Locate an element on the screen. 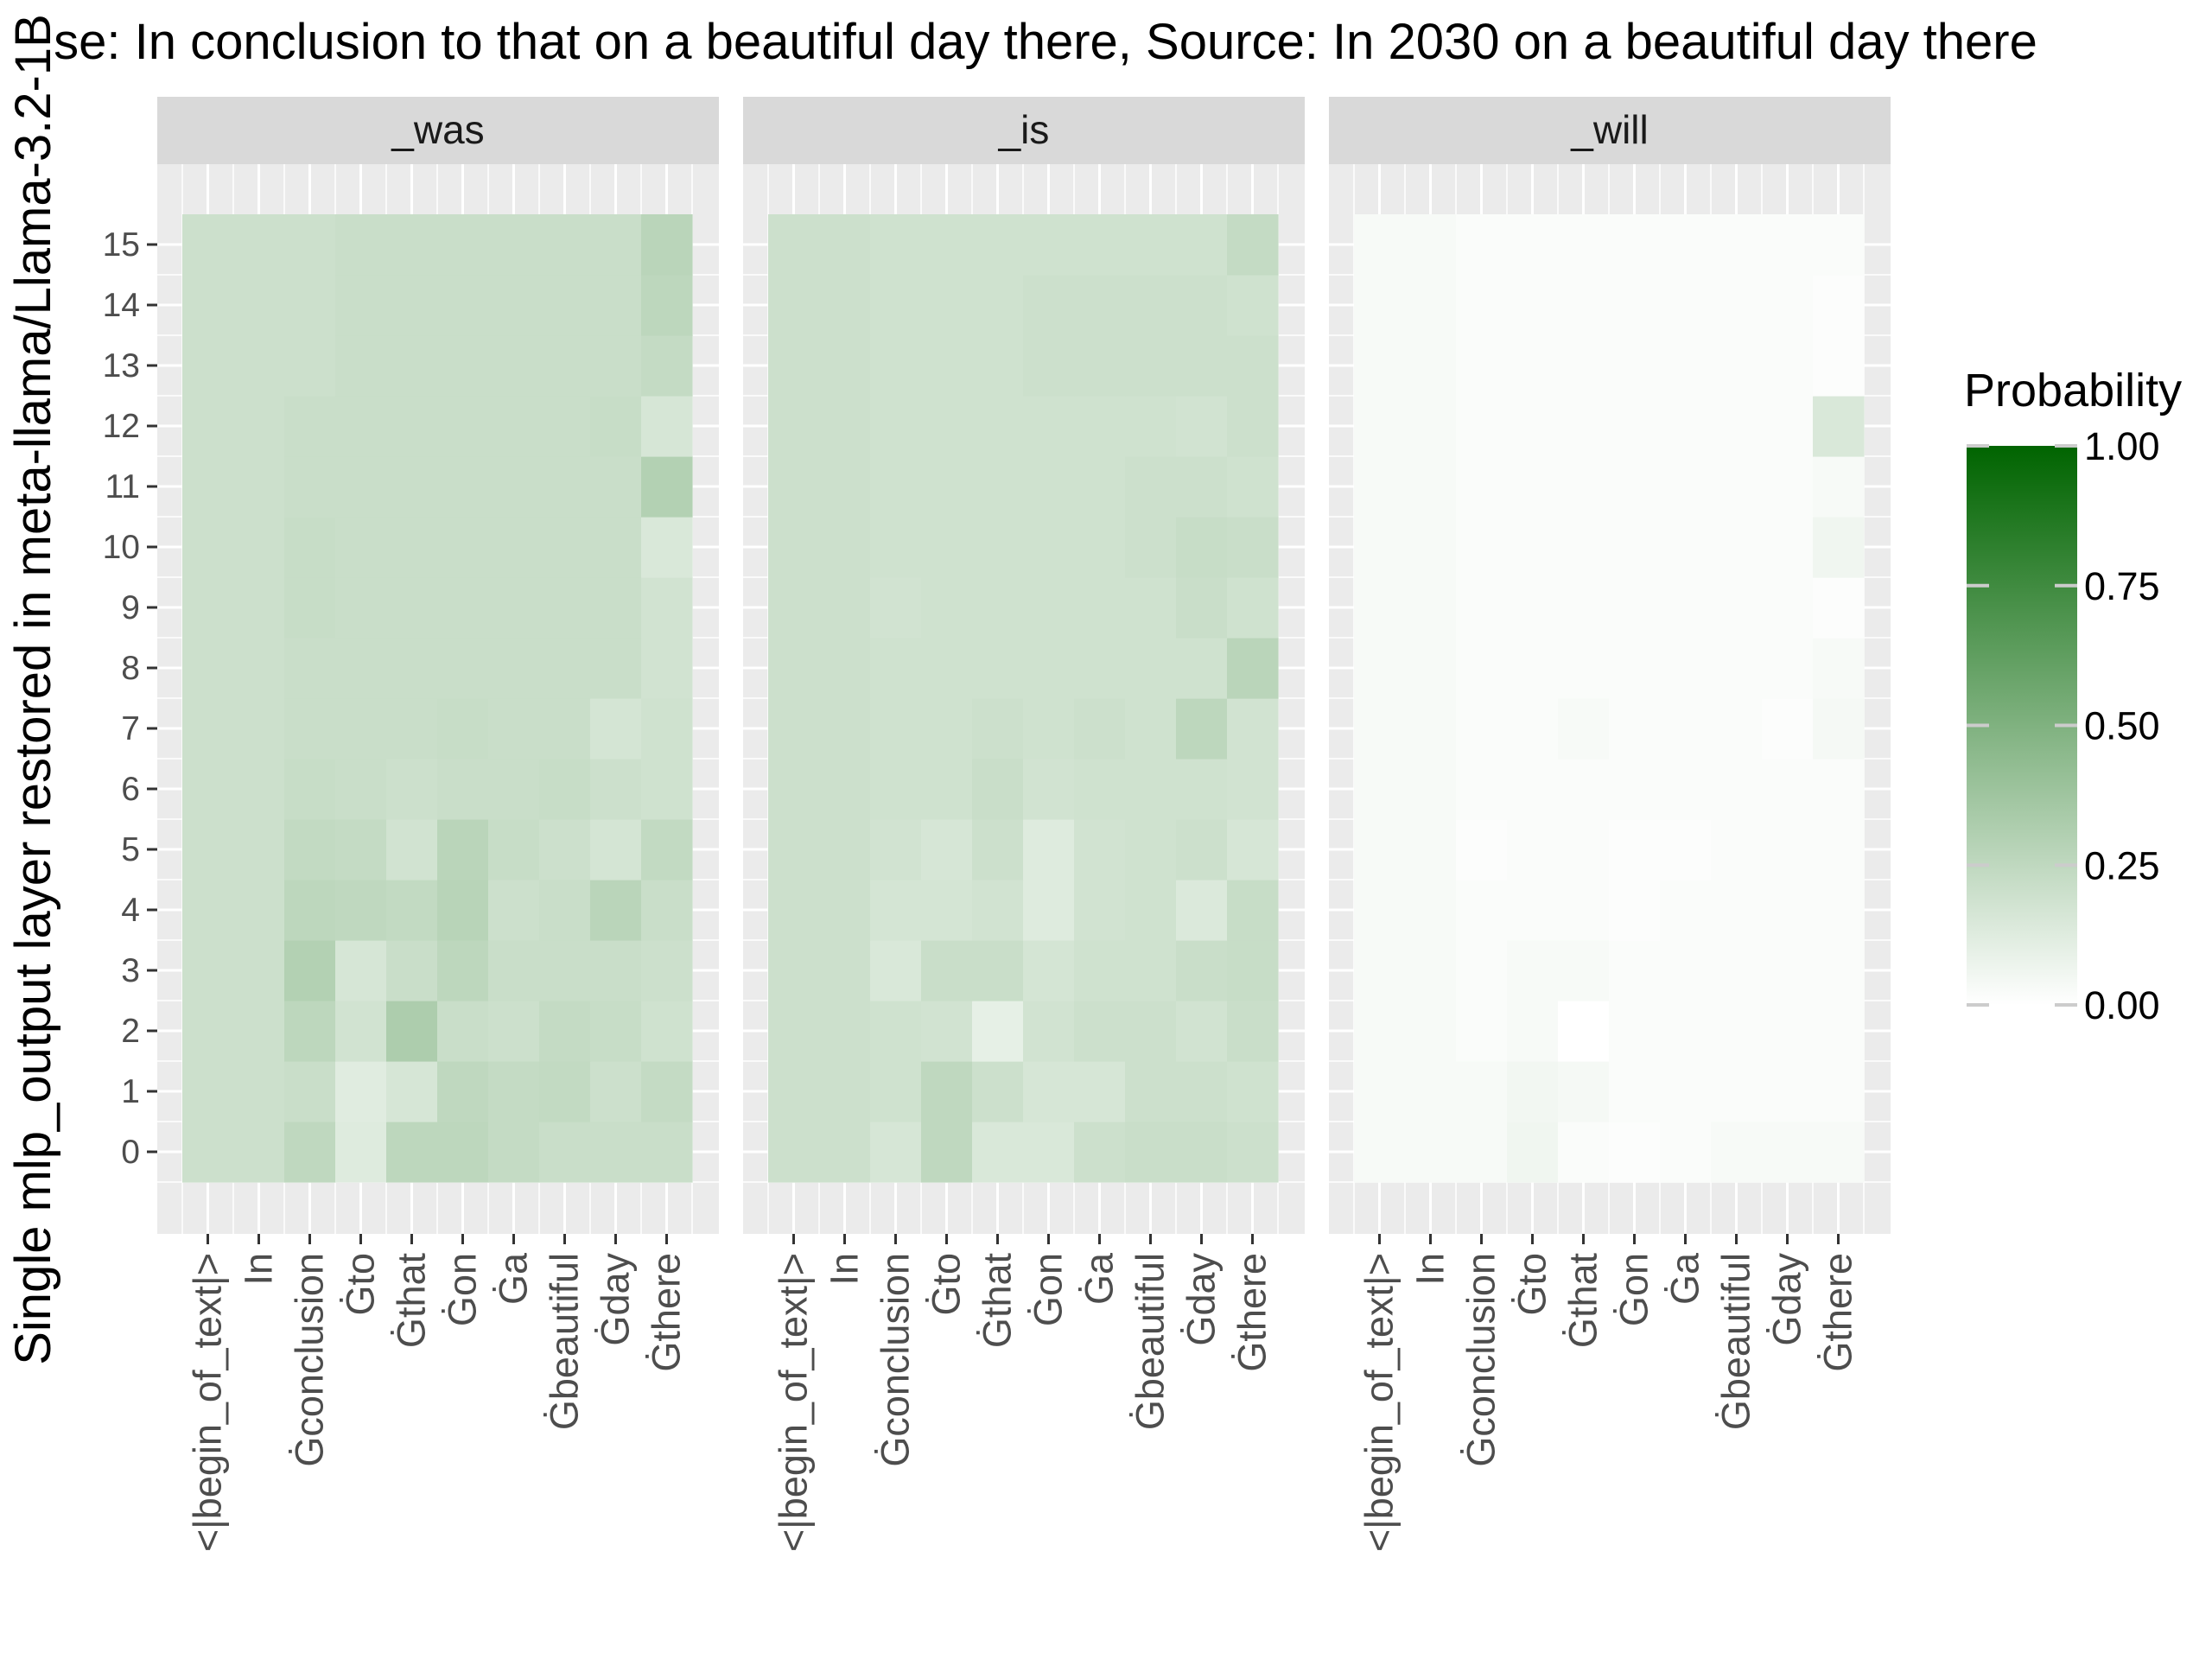 The width and height of the screenshot is (2212, 1659). heatmap-cell-l9-t4 is located at coordinates (412, 608).